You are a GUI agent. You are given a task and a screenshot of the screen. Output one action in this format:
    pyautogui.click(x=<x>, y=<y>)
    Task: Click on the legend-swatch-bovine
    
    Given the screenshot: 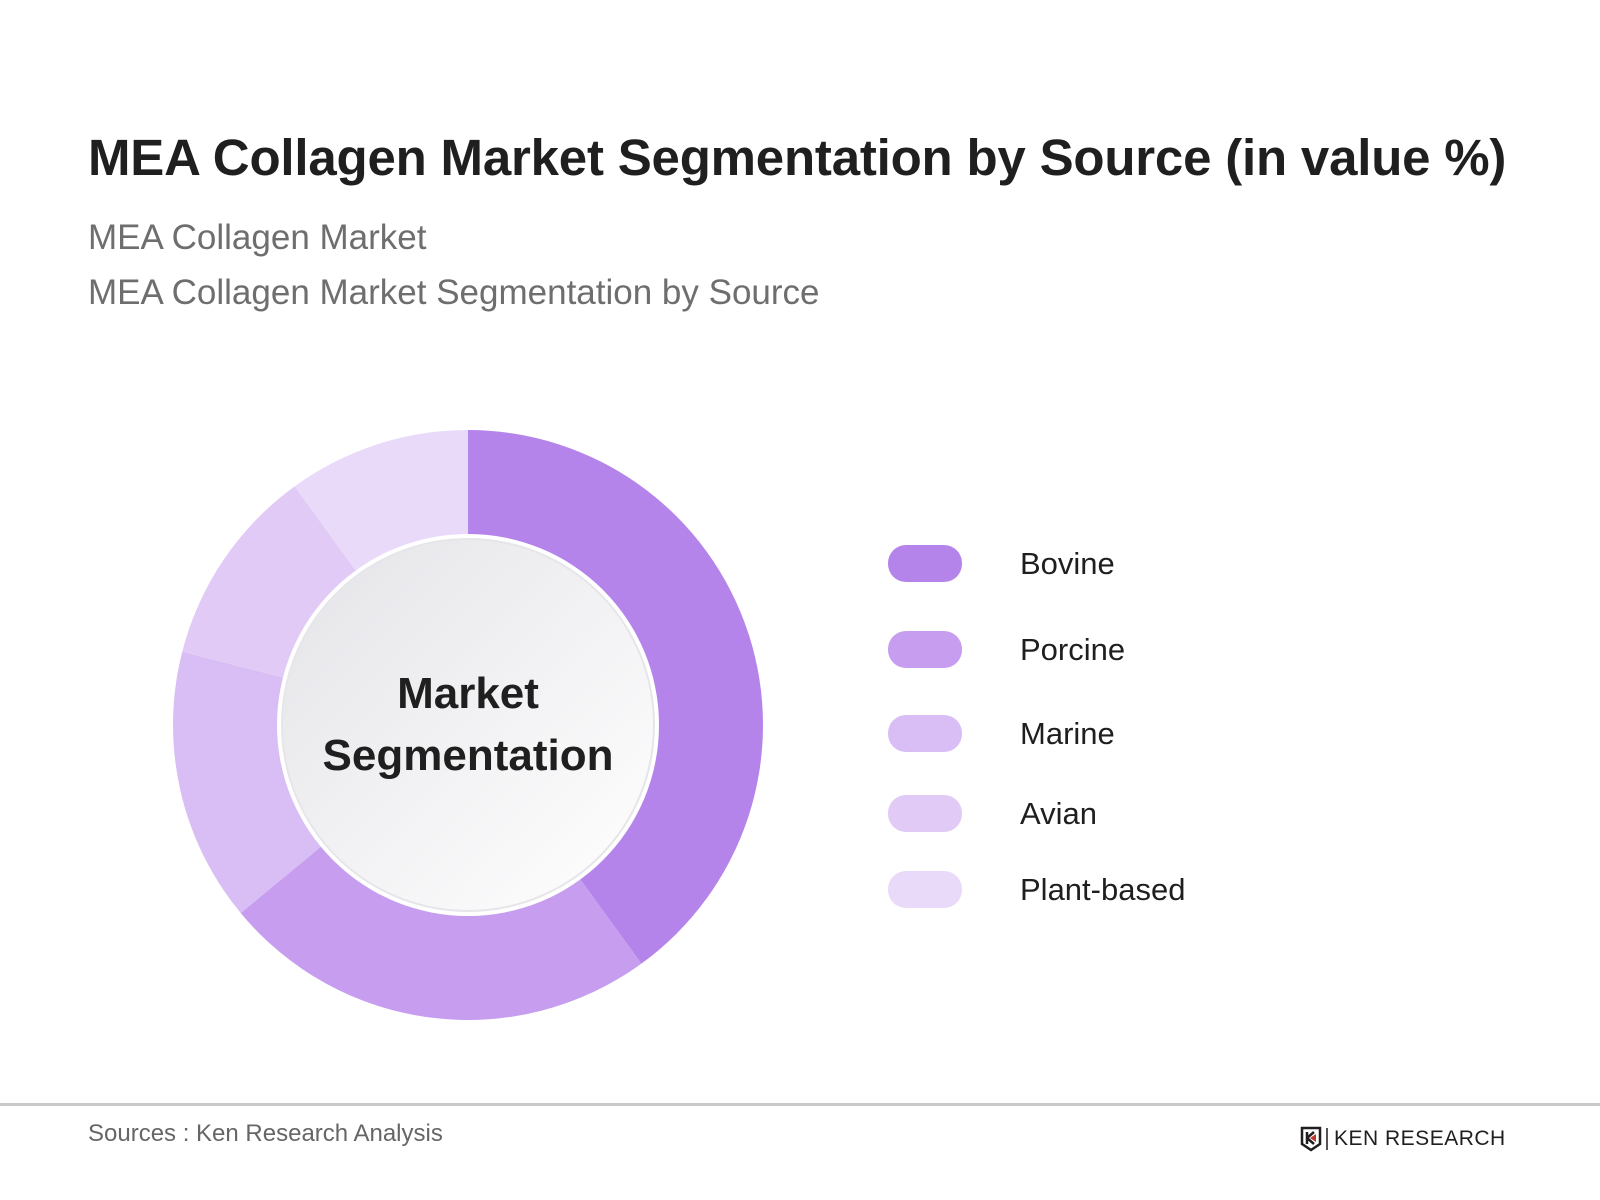 What is the action you would take?
    pyautogui.click(x=925, y=563)
    